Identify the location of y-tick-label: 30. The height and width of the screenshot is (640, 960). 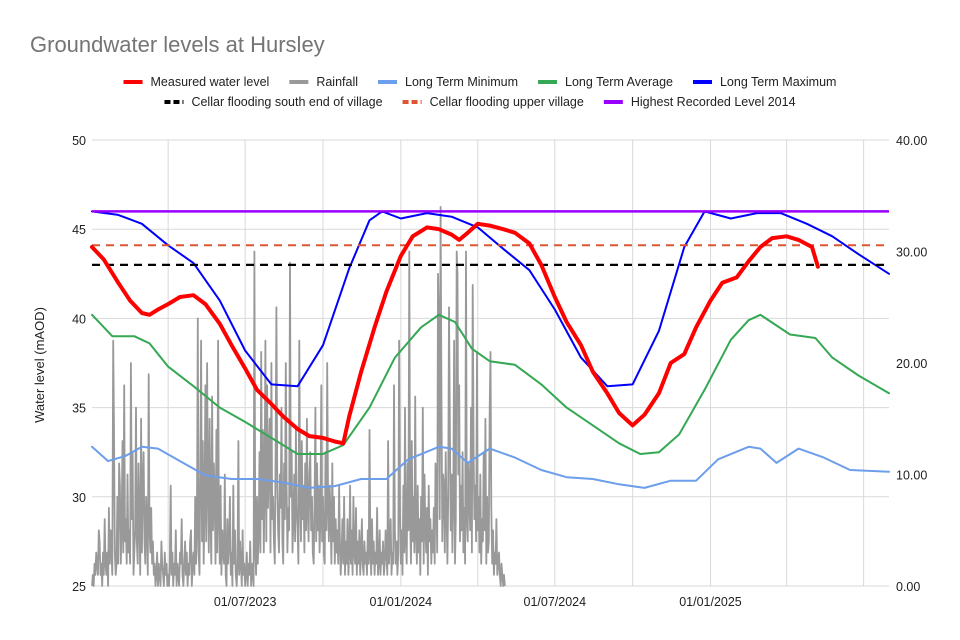
(79, 498).